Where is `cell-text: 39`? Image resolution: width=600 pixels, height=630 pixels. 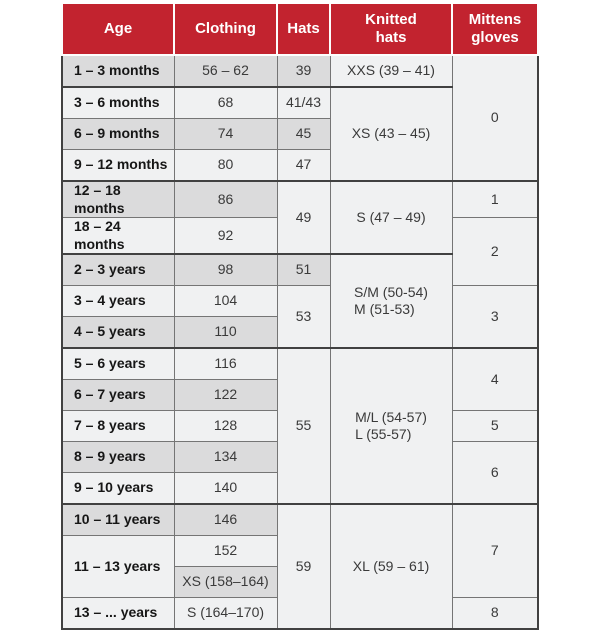 cell-text: 39 is located at coordinates (303, 70).